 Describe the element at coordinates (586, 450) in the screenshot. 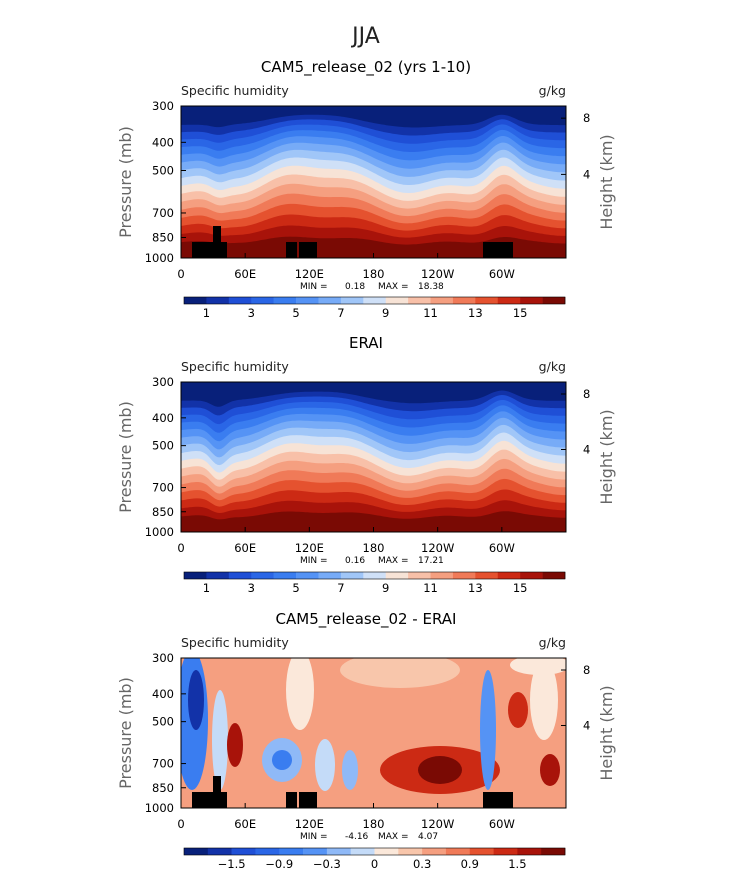

I see `y2-tick-label: 4` at that location.